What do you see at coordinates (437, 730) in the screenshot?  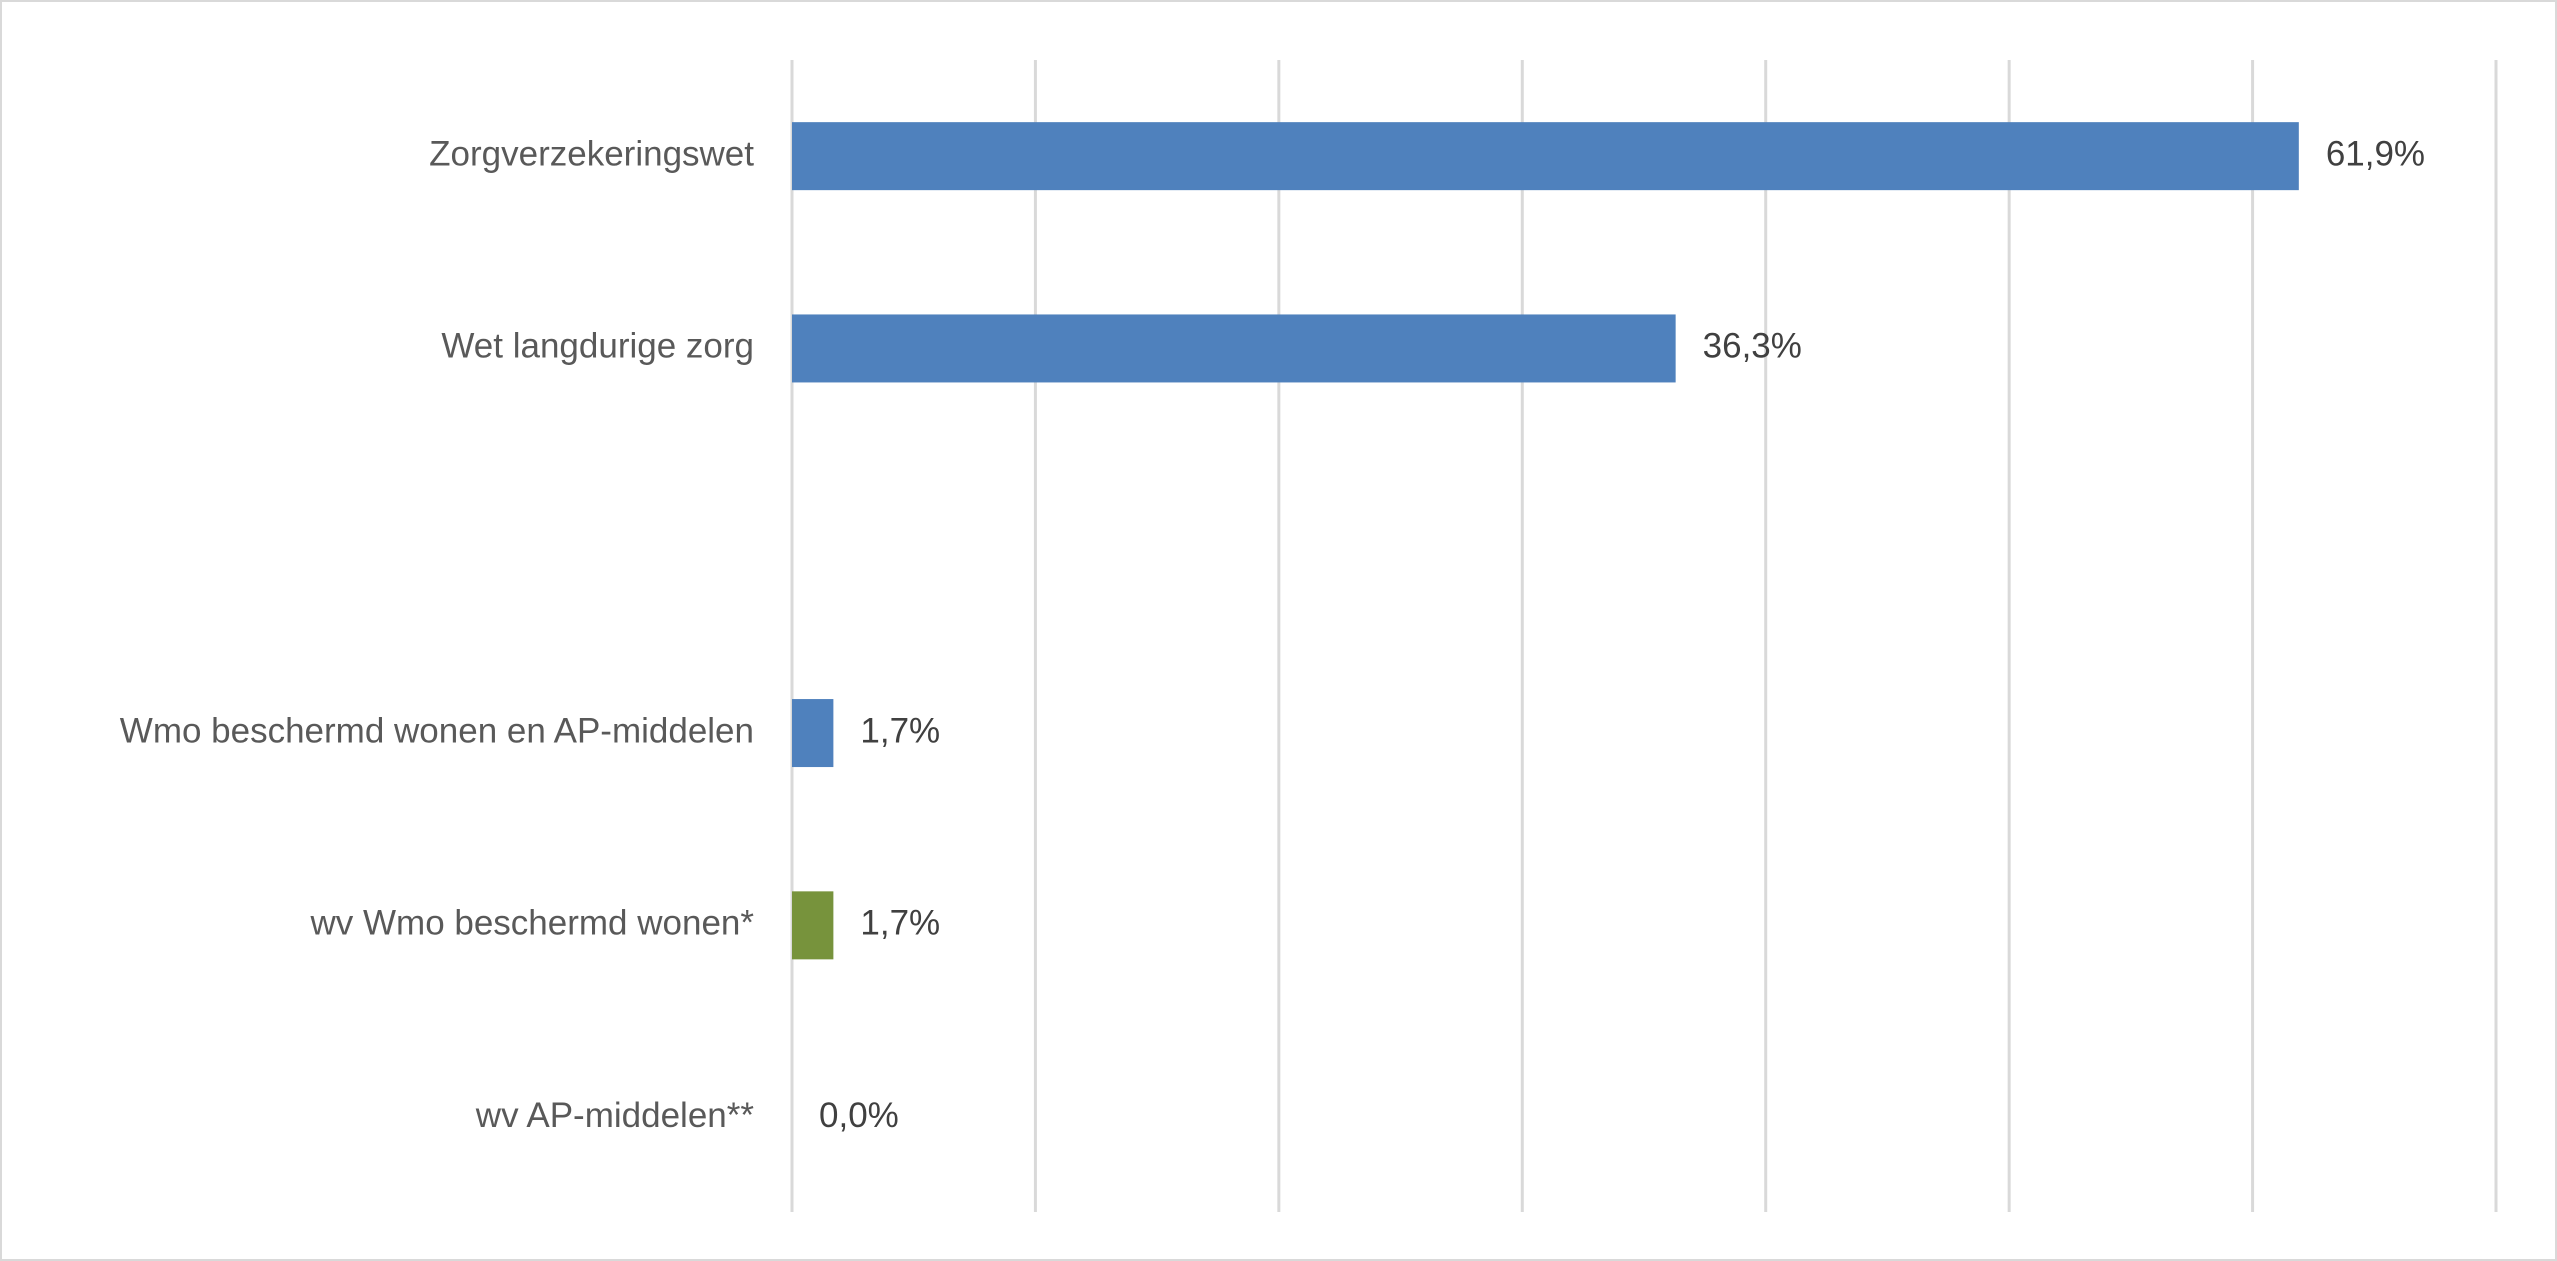 I see `category-label: Wmo beschermd wonen en AP-middelen` at bounding box center [437, 730].